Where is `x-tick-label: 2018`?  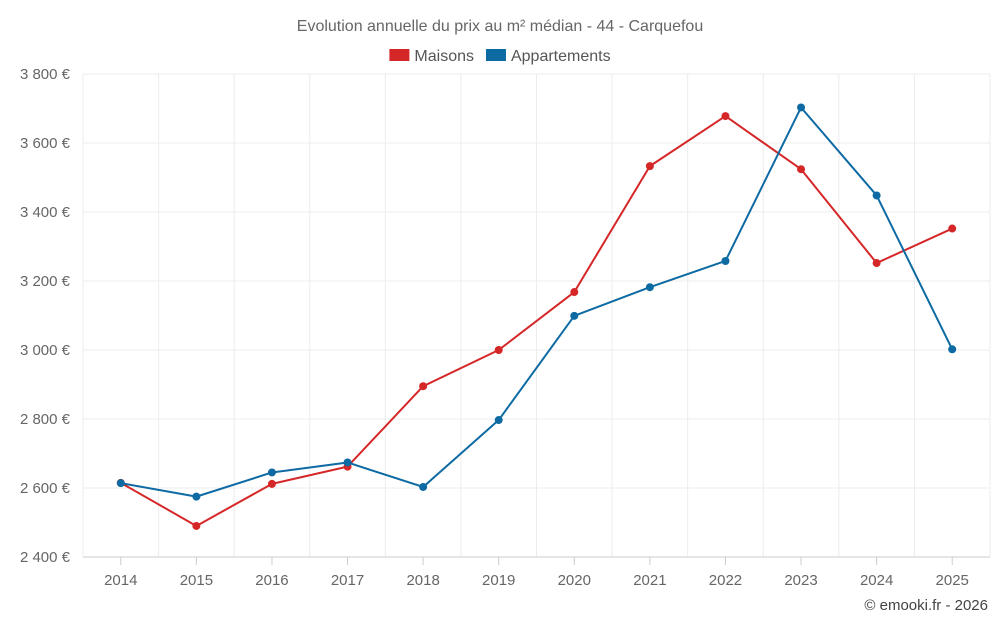 x-tick-label: 2018 is located at coordinates (422, 580).